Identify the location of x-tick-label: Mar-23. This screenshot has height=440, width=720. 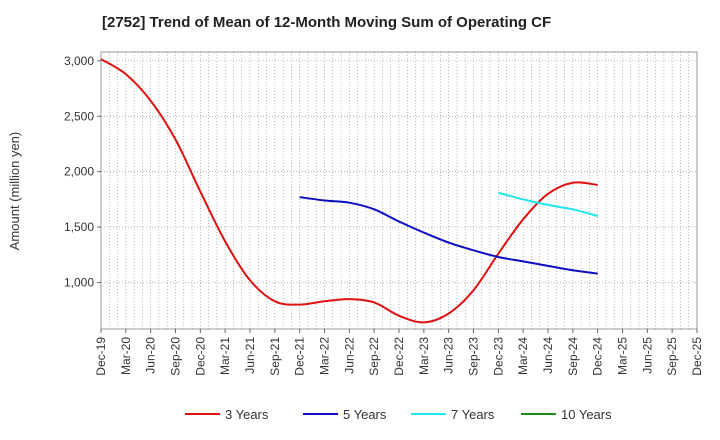
(424, 356).